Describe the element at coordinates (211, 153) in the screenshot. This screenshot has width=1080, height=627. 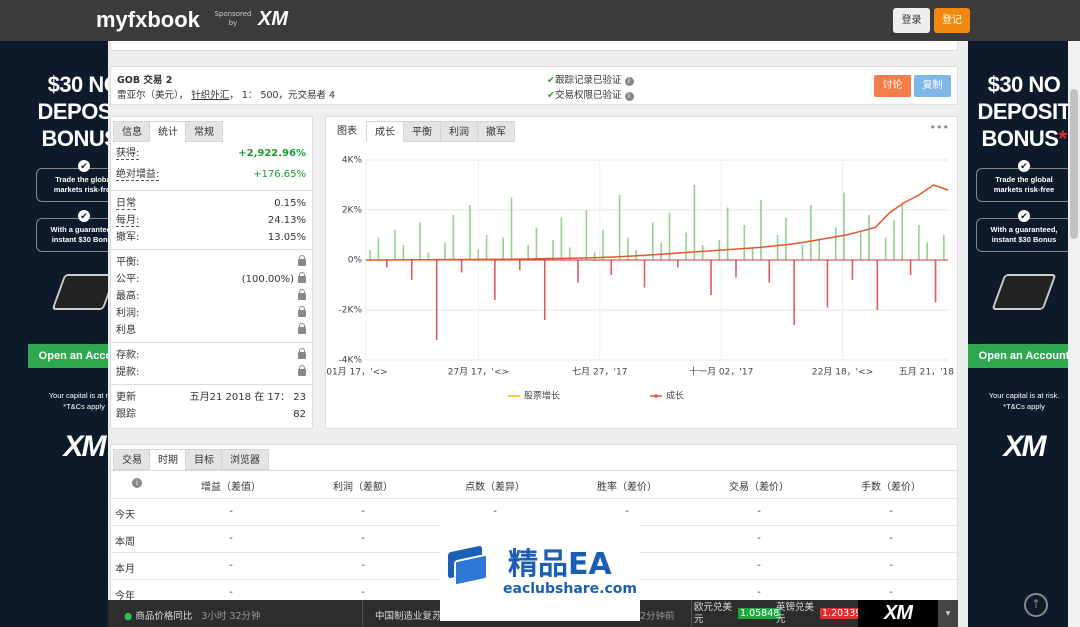
I see `stat-row: 获得: +2,922.96%` at that location.